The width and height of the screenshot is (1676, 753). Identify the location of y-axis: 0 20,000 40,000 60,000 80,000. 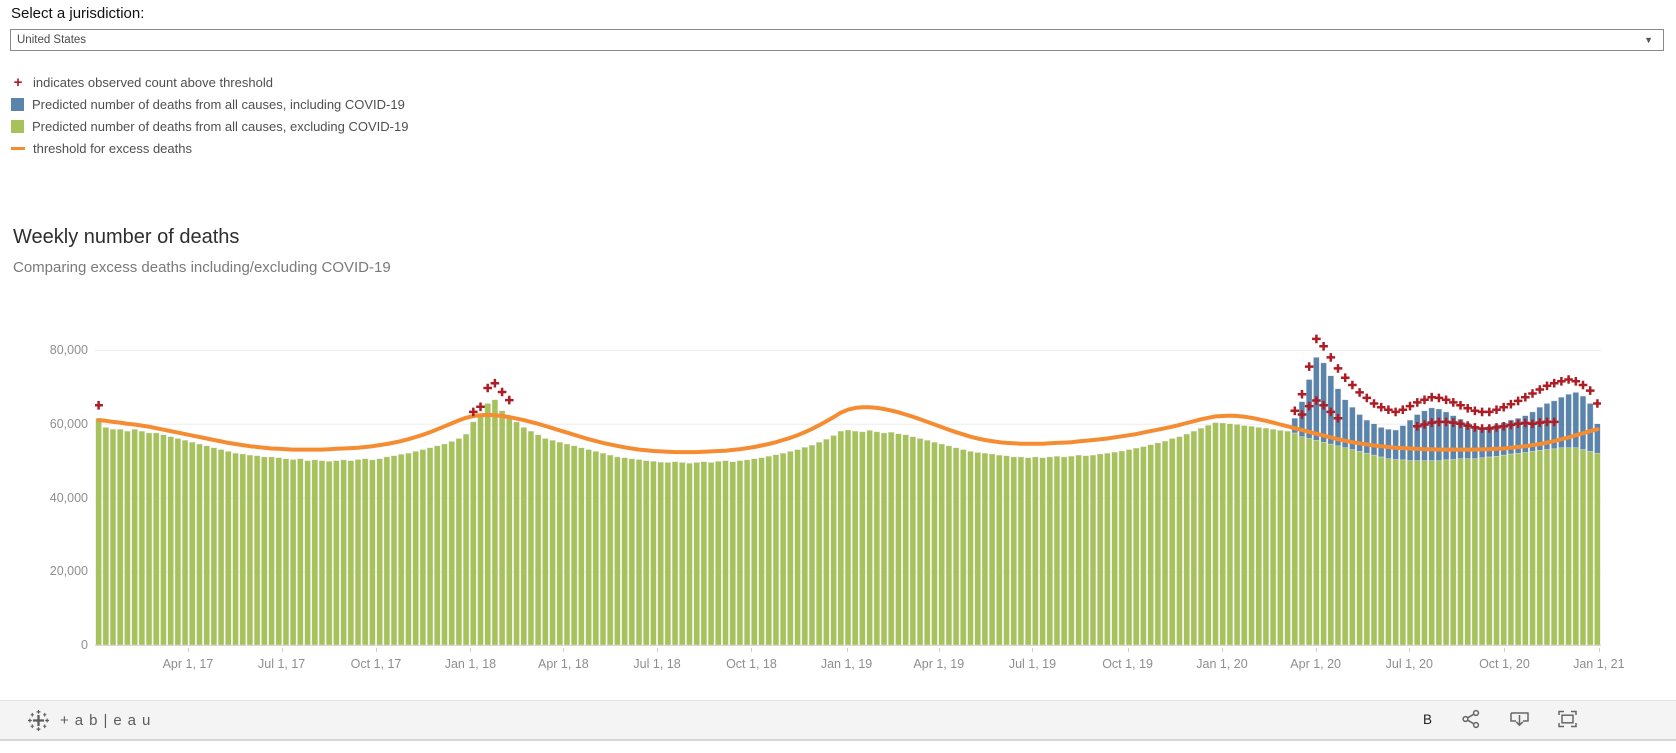
(44, 476).